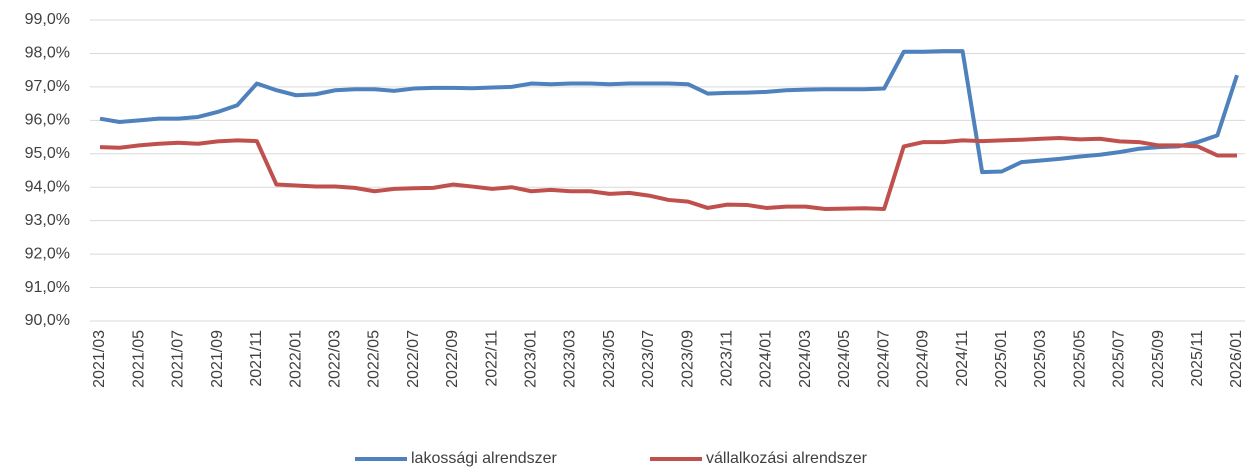 This screenshot has height=469, width=1247. Describe the element at coordinates (1001, 359) in the screenshot. I see `x-tick-label: 2025/01` at that location.